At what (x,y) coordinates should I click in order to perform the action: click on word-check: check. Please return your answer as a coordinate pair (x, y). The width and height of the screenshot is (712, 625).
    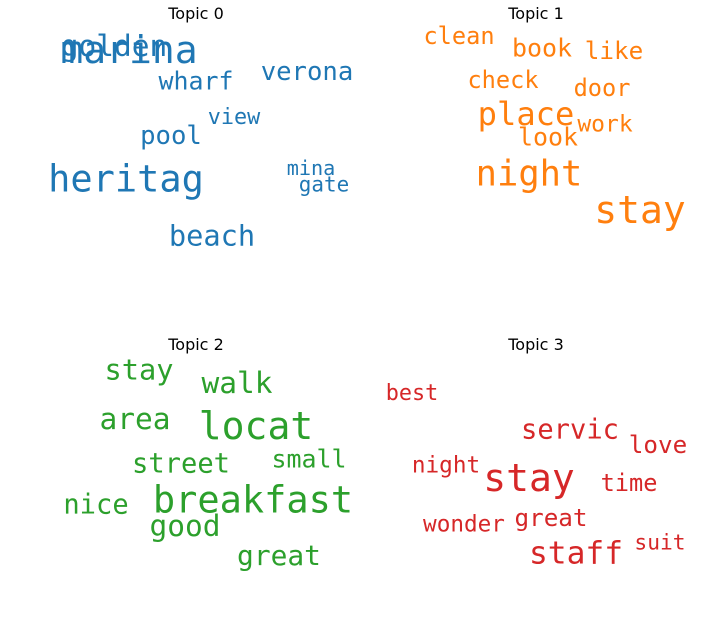
    Looking at the image, I should click on (503, 80).